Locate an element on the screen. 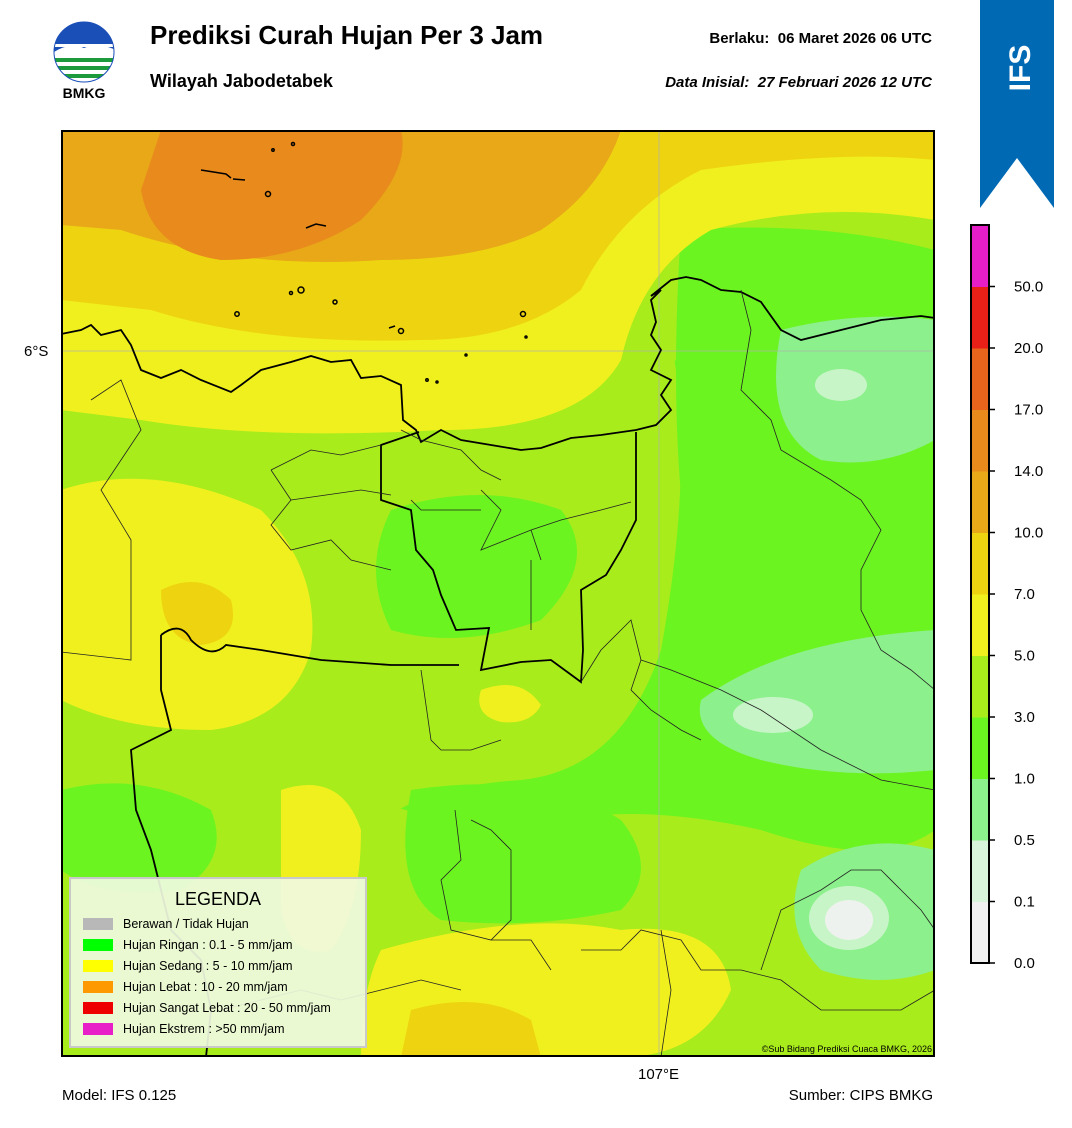 This screenshot has height=1128, width=1072. colorbar-tick-label: 3.0 is located at coordinates (1024, 717).